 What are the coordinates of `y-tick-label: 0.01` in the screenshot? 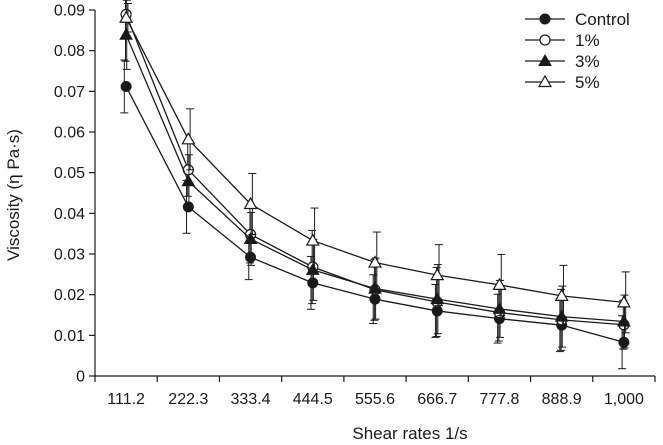 It's located at (69, 336).